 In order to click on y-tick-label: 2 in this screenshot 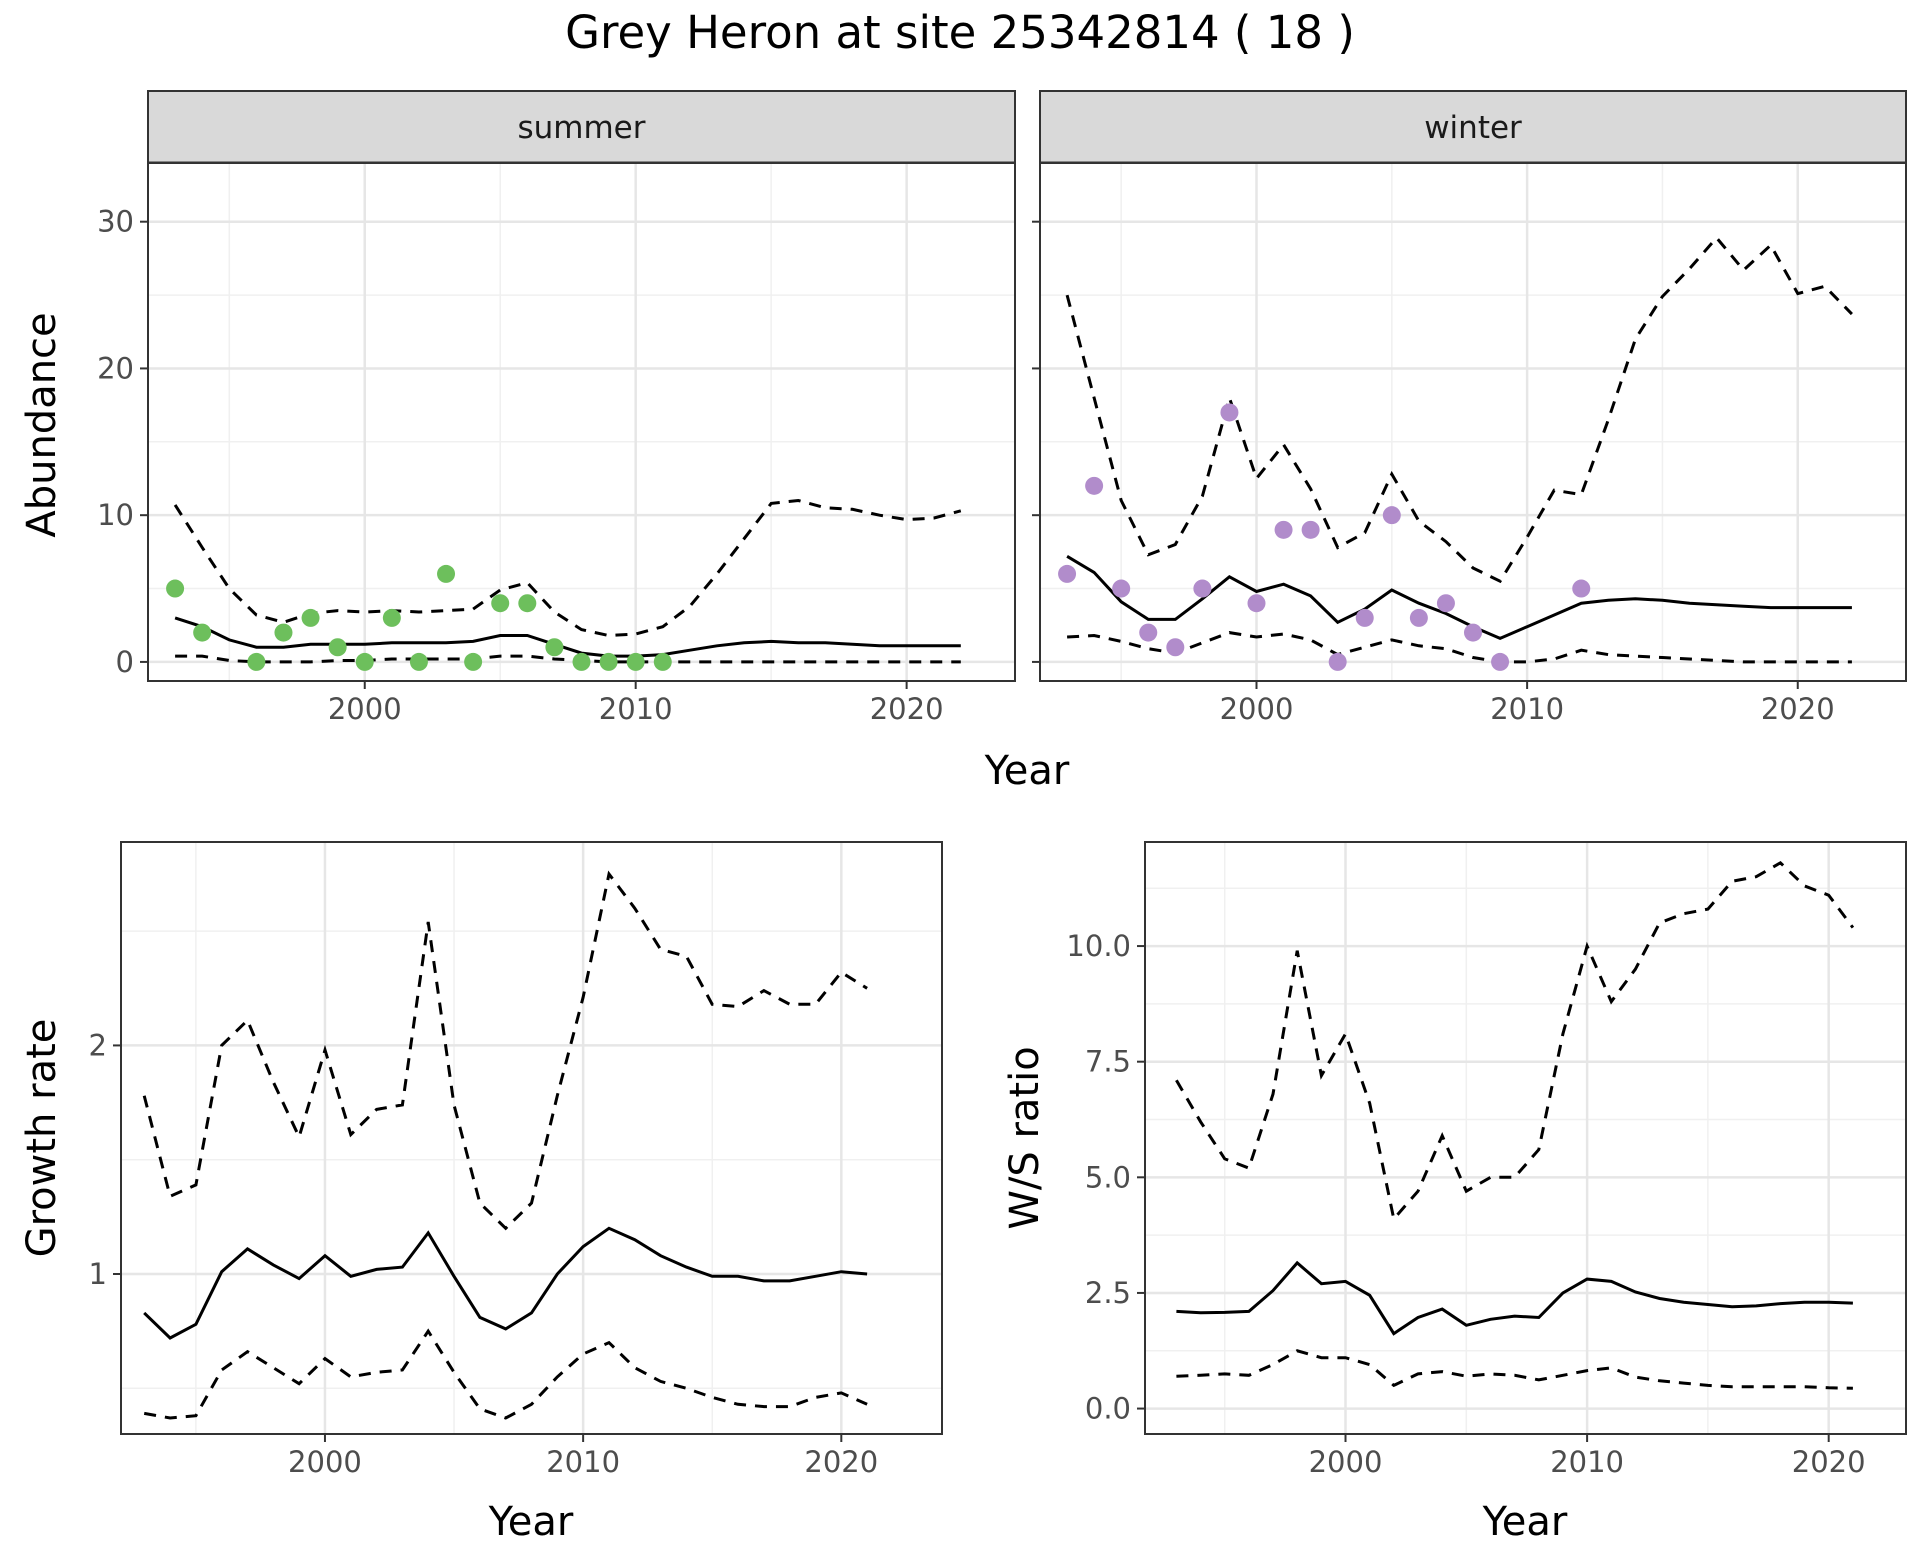, I will do `click(98, 1045)`.